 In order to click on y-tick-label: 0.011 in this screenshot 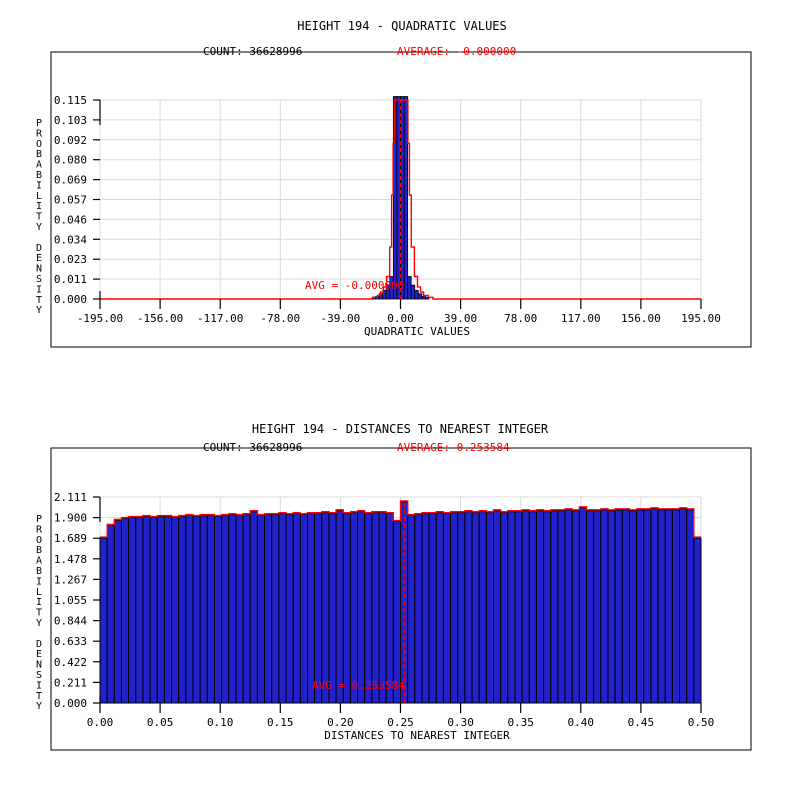, I will do `click(70, 279)`.